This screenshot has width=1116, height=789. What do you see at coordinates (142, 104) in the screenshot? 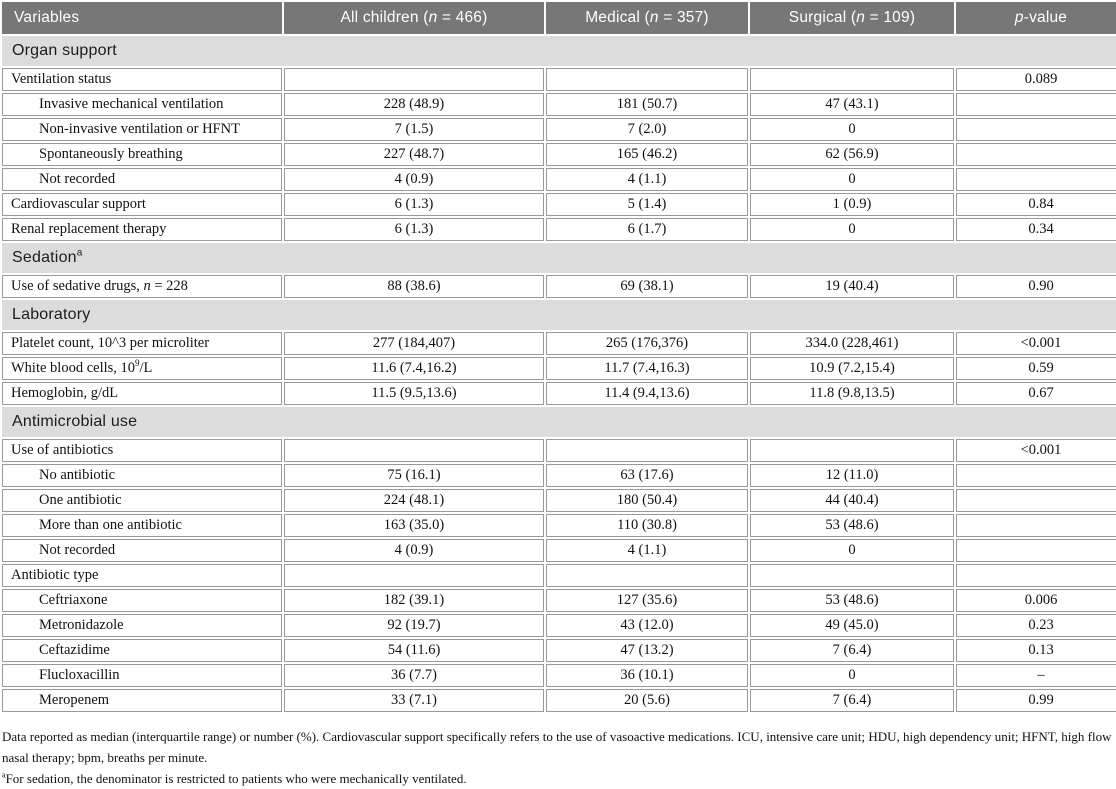
I see `row-label: Invasive mechanical ventilation` at bounding box center [142, 104].